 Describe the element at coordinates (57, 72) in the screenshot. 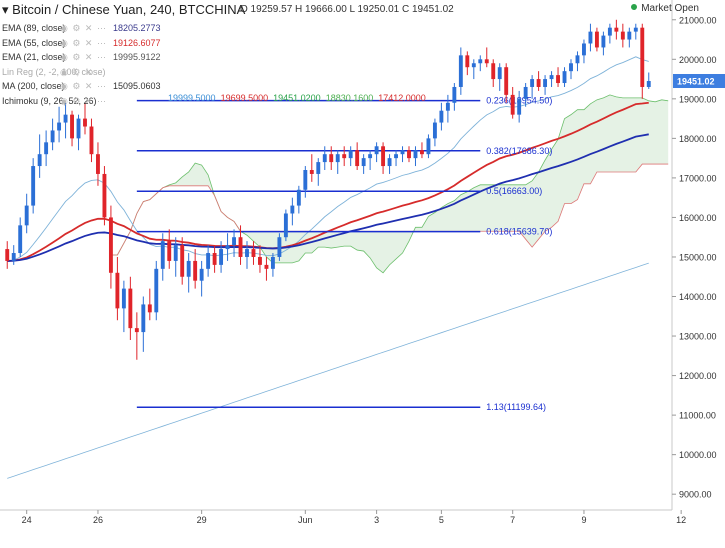

I see `indicator-row: Lin Reg (2, -2, 100, close)◉ ⚙ ✕ ⋯` at that location.